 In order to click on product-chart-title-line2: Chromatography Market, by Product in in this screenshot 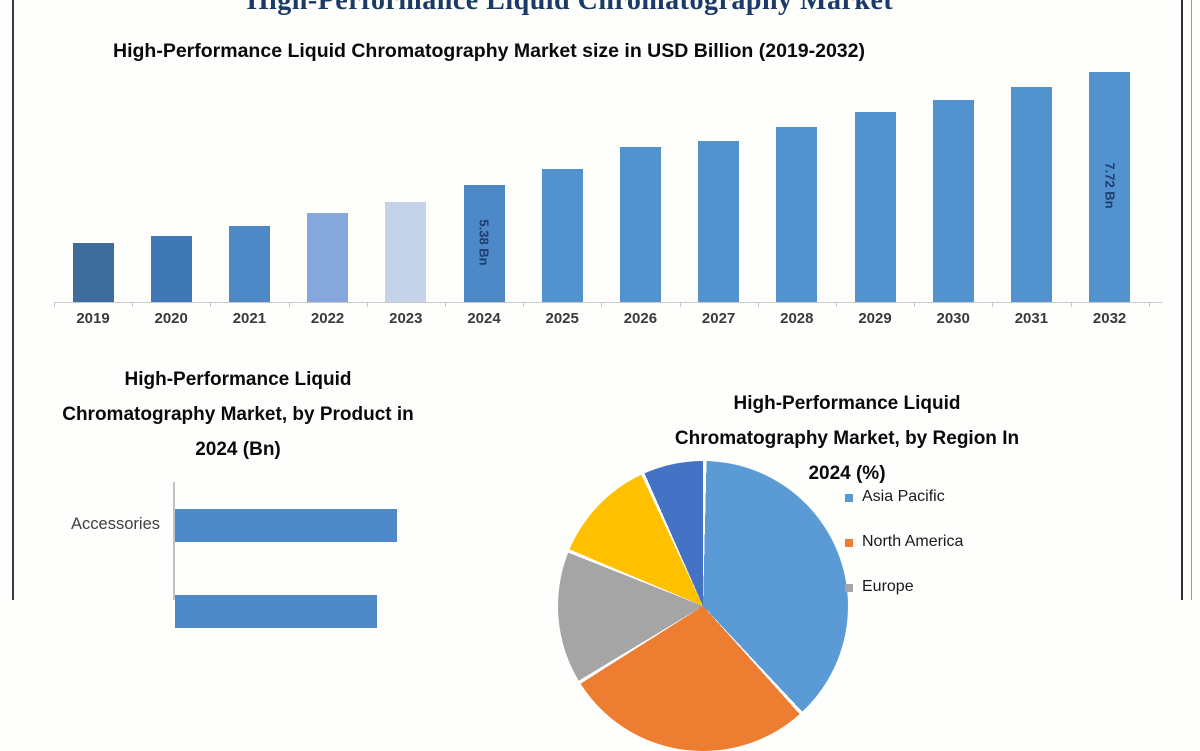, I will do `click(238, 414)`.